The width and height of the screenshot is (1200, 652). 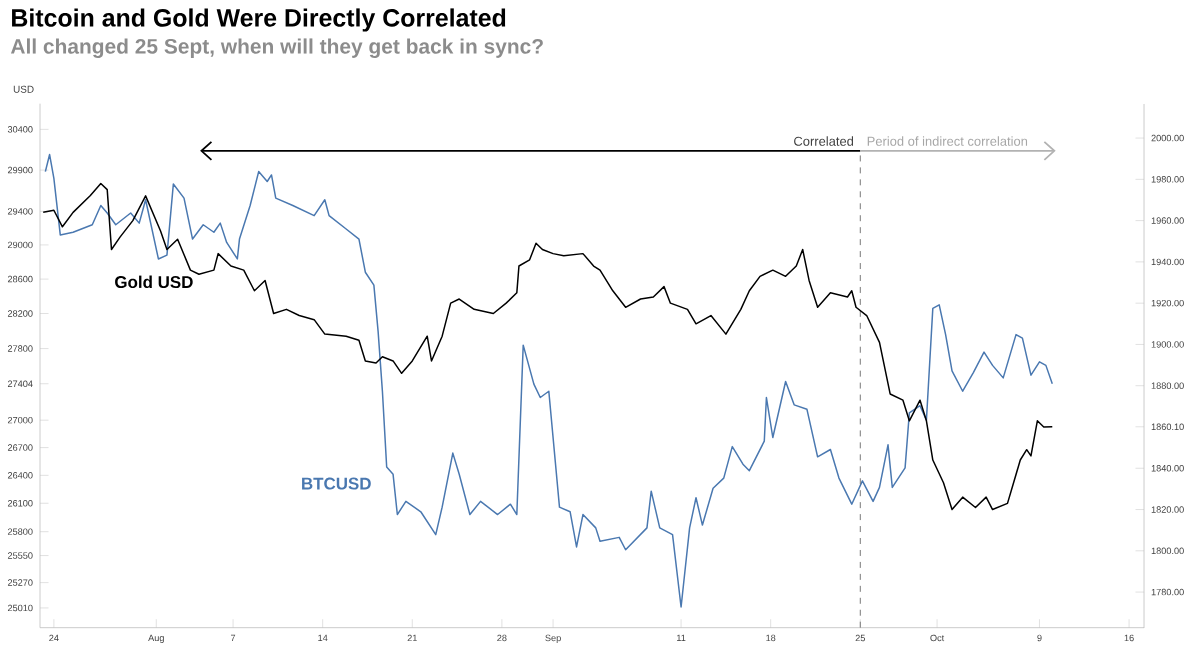 I want to click on series-label: BTCUSD, so click(x=336, y=483).